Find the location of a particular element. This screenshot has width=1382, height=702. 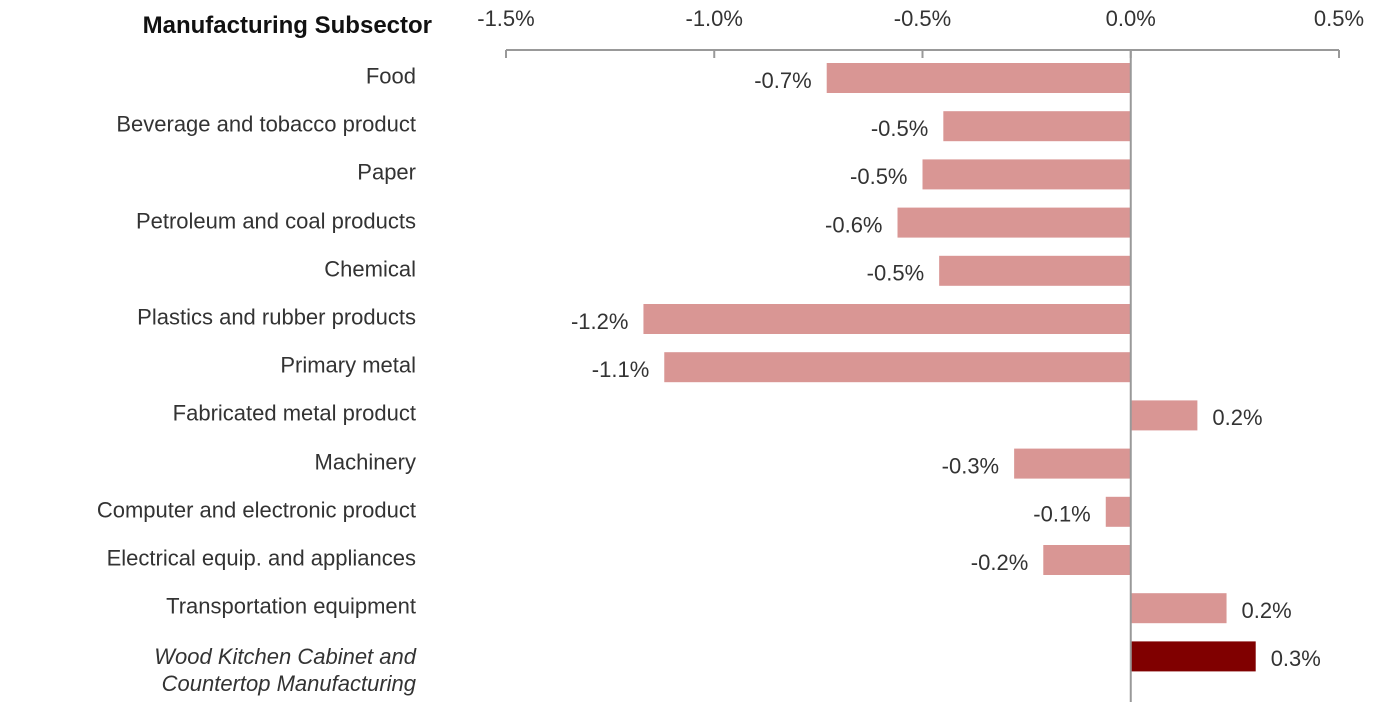

value-label: -1.2% is located at coordinates (599, 321).